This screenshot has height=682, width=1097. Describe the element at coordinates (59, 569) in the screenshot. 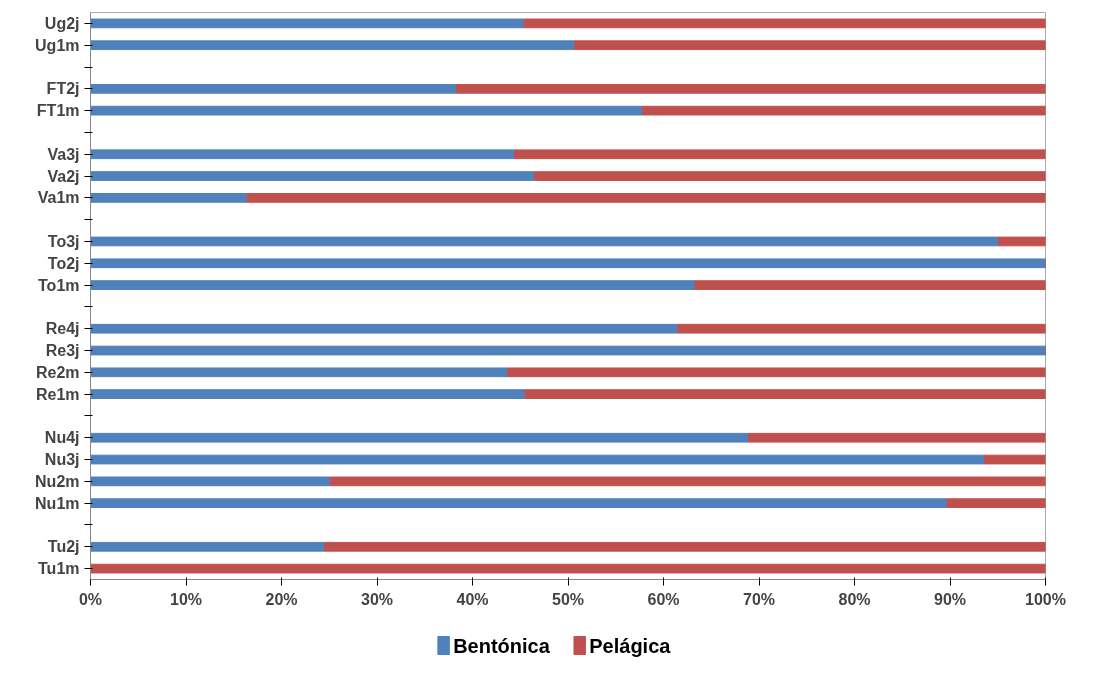

I see `y-tick-label: Tu1m` at that location.